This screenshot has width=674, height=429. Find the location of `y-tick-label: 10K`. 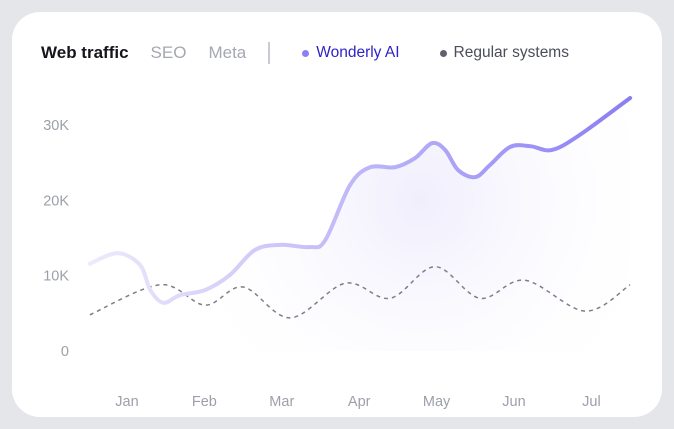

y-tick-label: 10K is located at coordinates (56, 277).